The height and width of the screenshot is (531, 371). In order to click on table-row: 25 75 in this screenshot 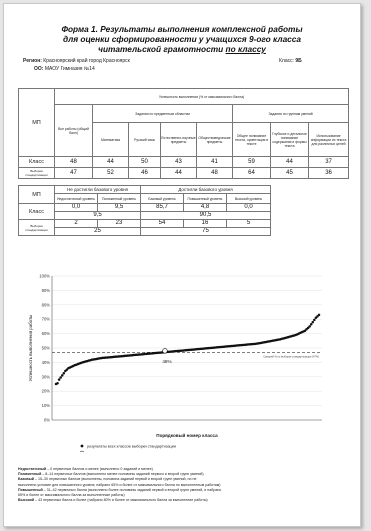, I will do `click(145, 231)`.